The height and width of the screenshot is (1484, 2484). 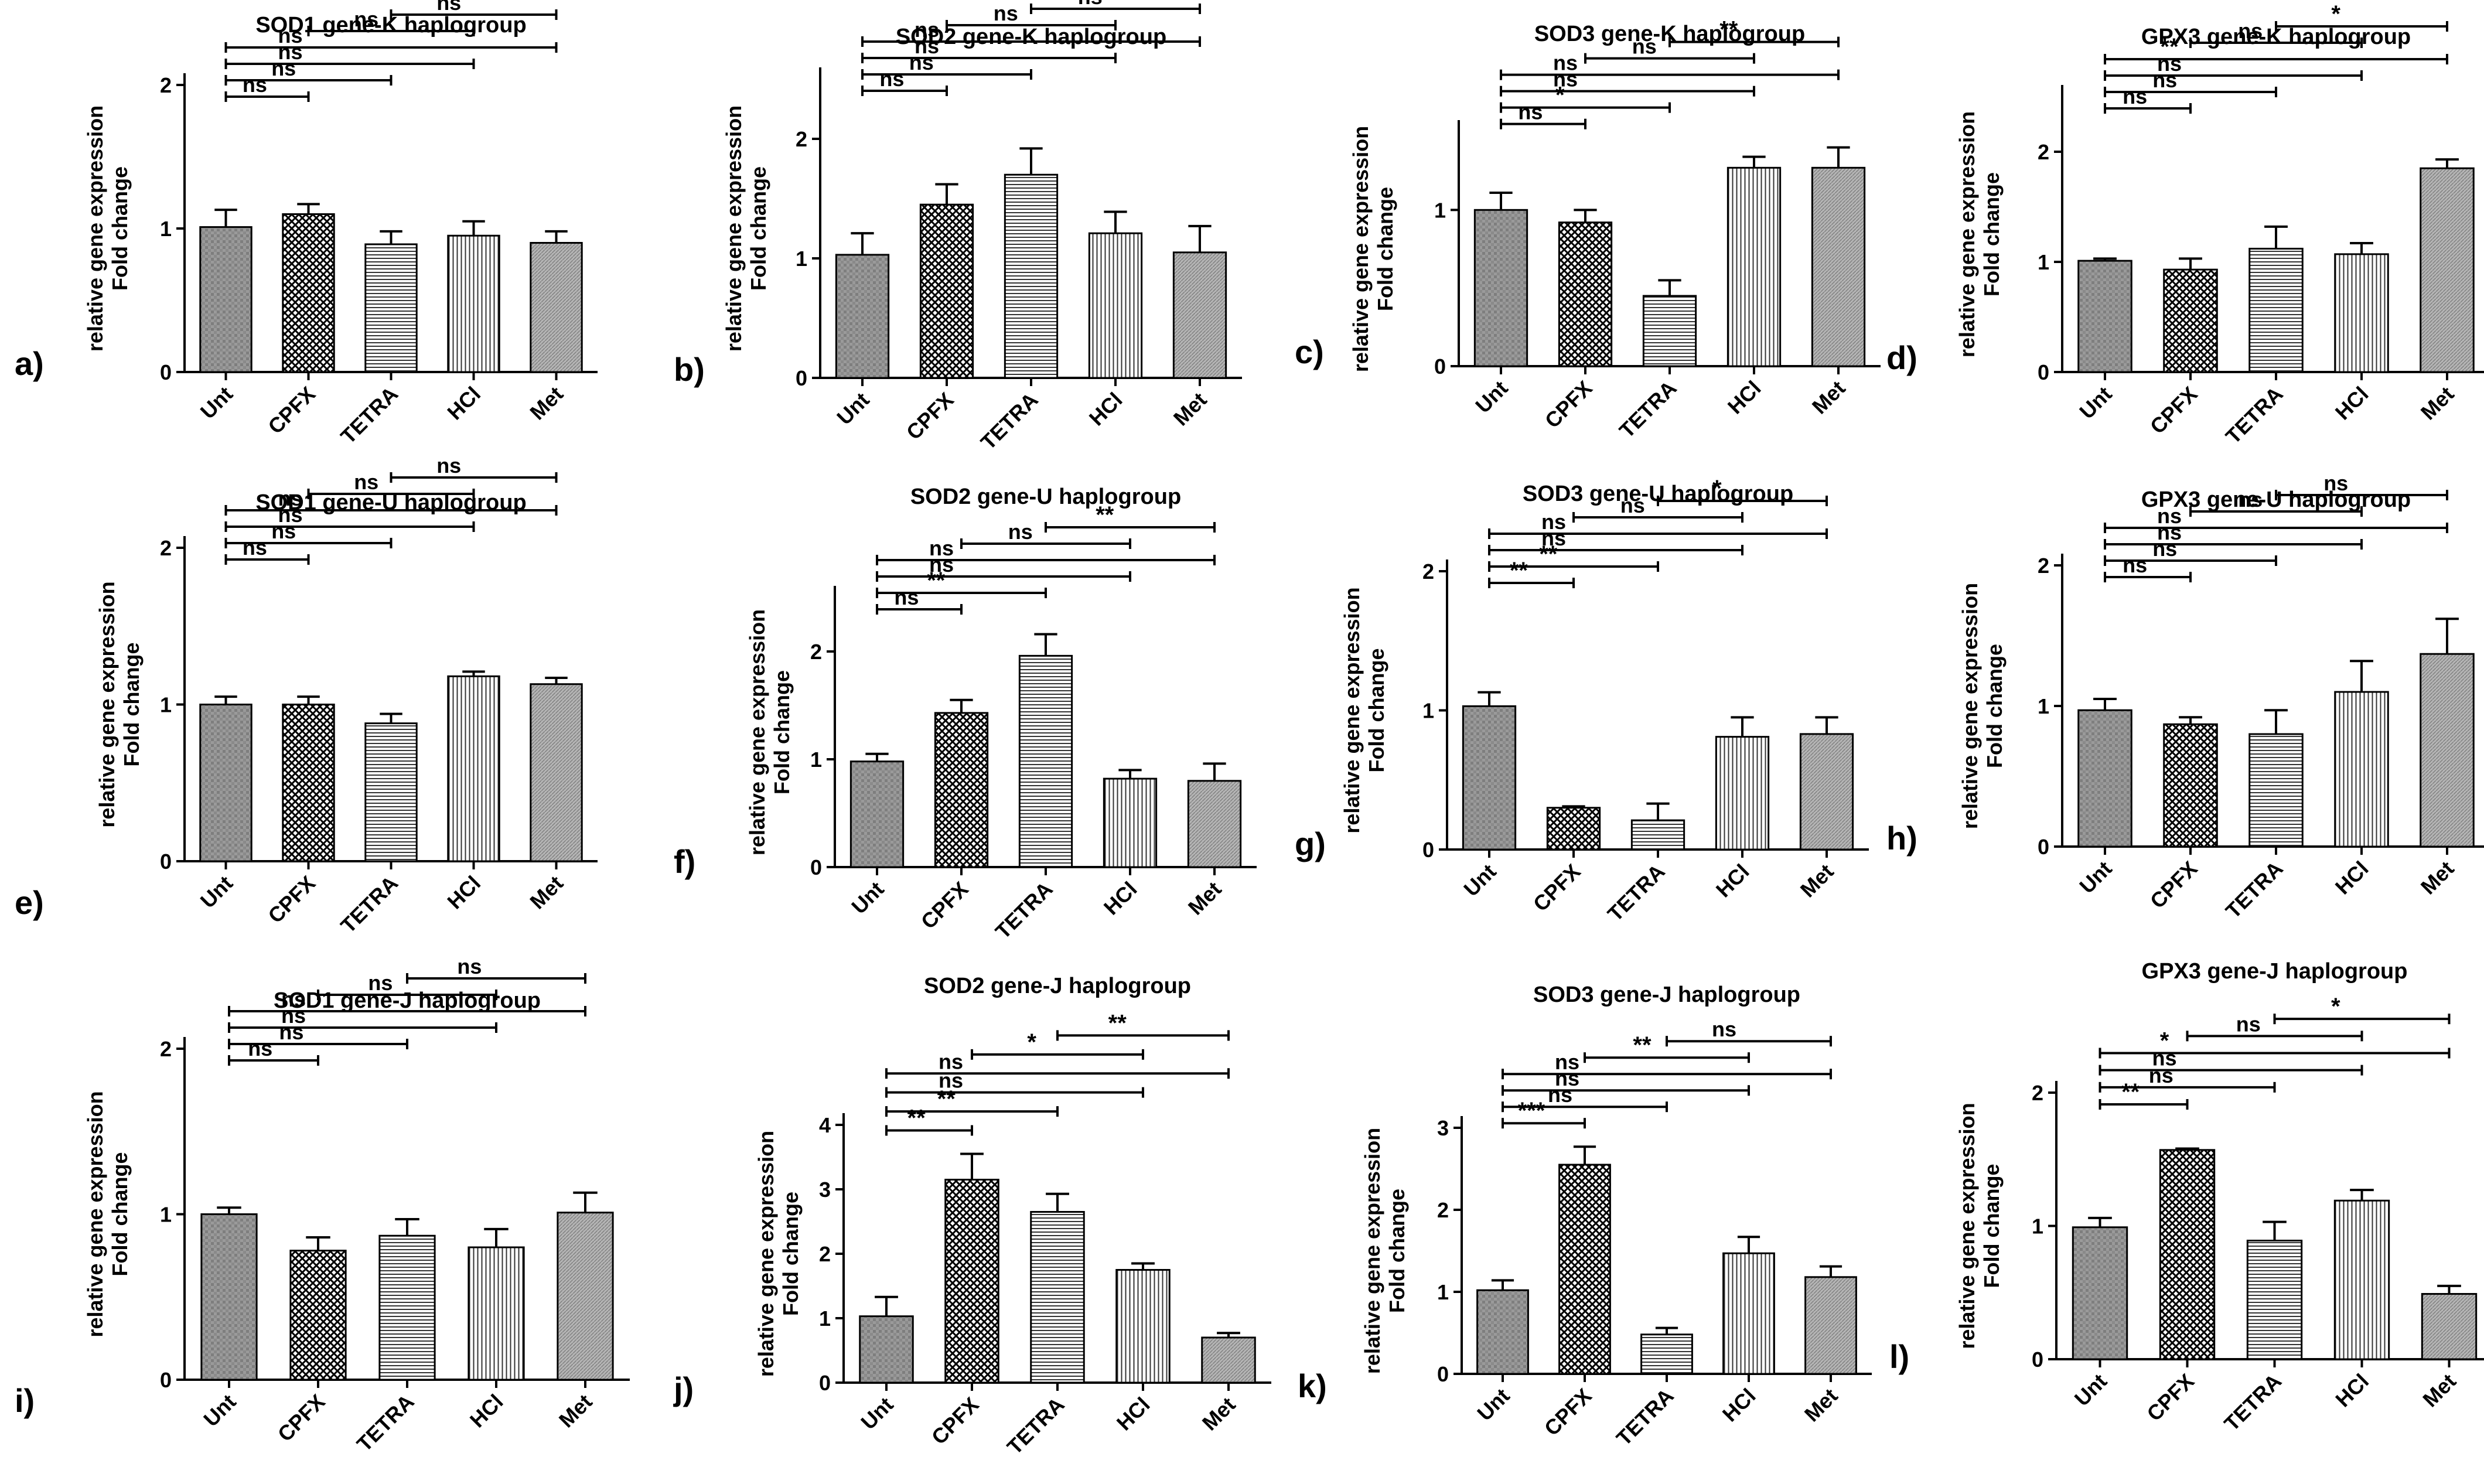 What do you see at coordinates (1902, 838) in the screenshot?
I see `panel-letter: h)` at bounding box center [1902, 838].